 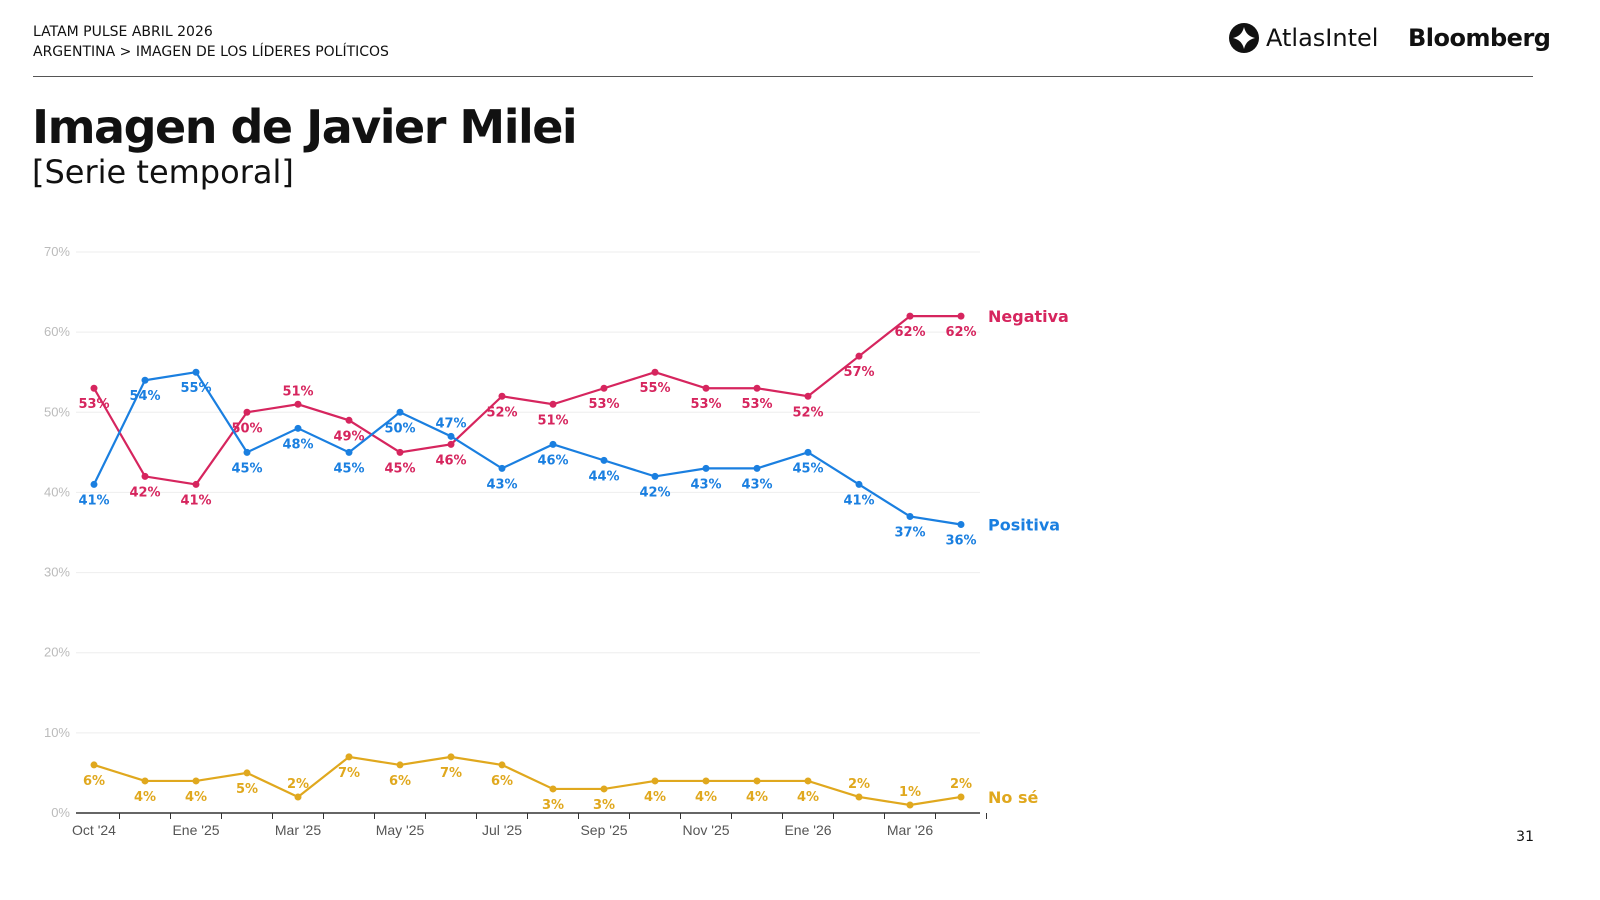 I want to click on data-label: 44%, so click(x=603, y=476).